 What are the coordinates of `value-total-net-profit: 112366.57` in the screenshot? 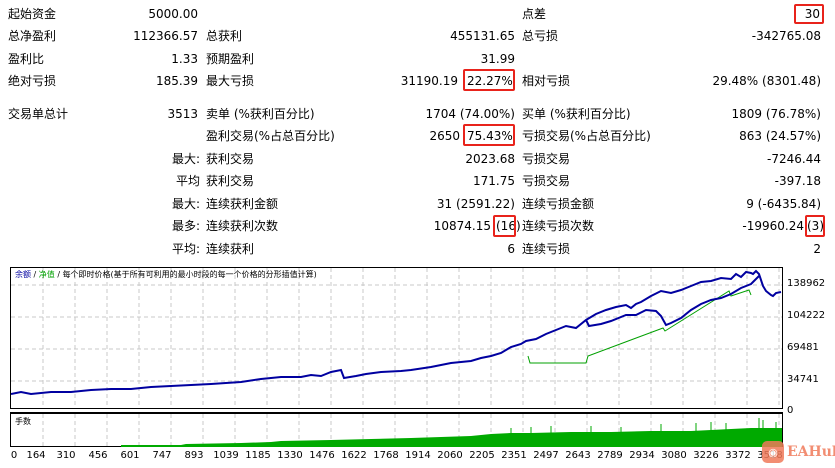 It's located at (165, 36).